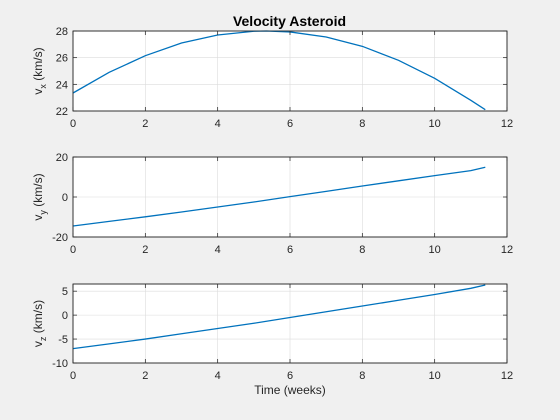  What do you see at coordinates (290, 390) in the screenshot?
I see `x-axis-label: Time (weeks)` at bounding box center [290, 390].